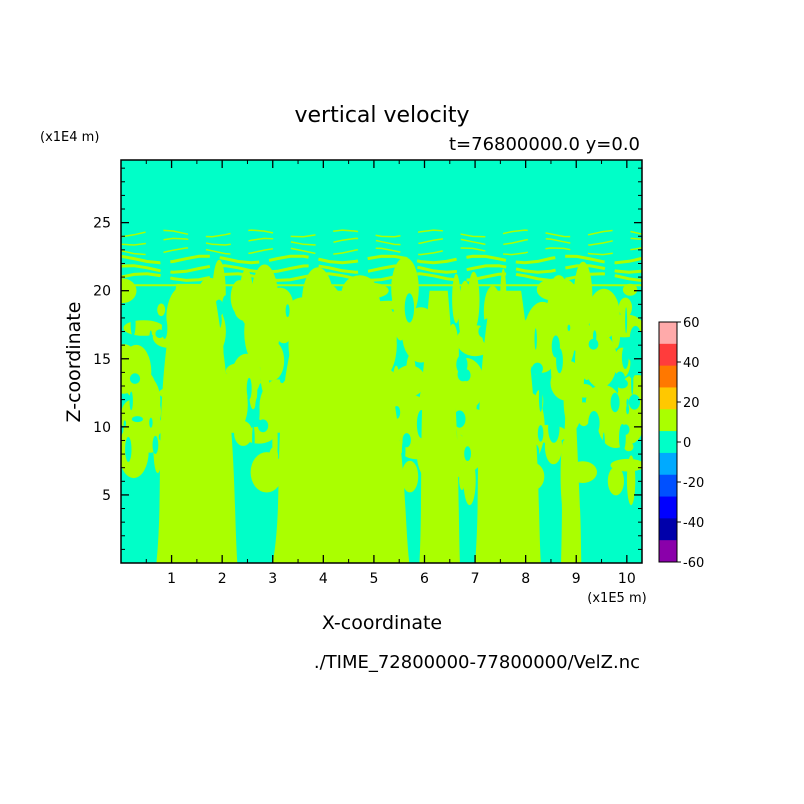  I want to click on colorbar-tick-label: 20, so click(691, 403).